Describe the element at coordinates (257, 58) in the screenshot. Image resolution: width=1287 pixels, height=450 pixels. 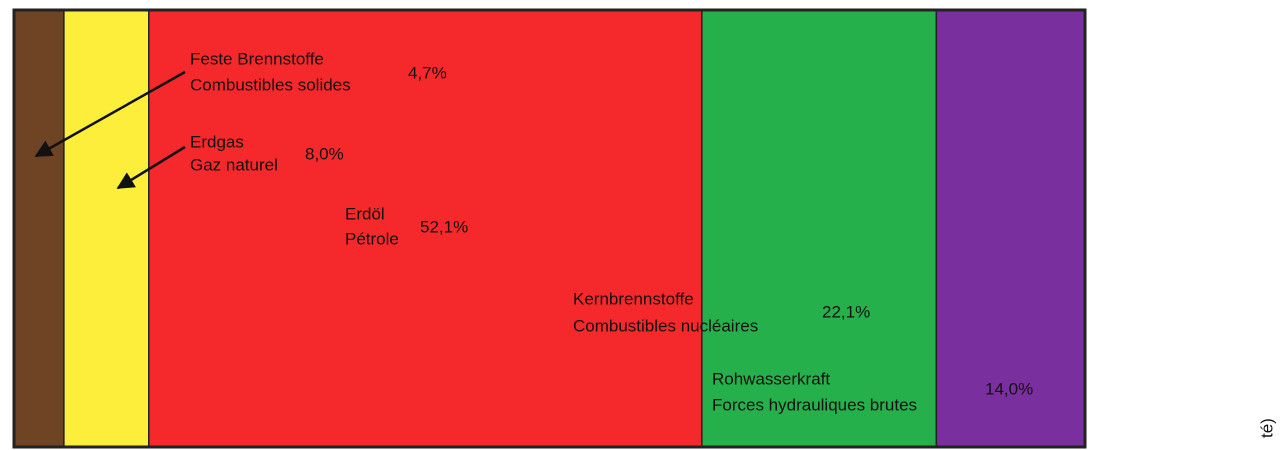
I see `segment-label: Feste Brennstoffe` at that location.